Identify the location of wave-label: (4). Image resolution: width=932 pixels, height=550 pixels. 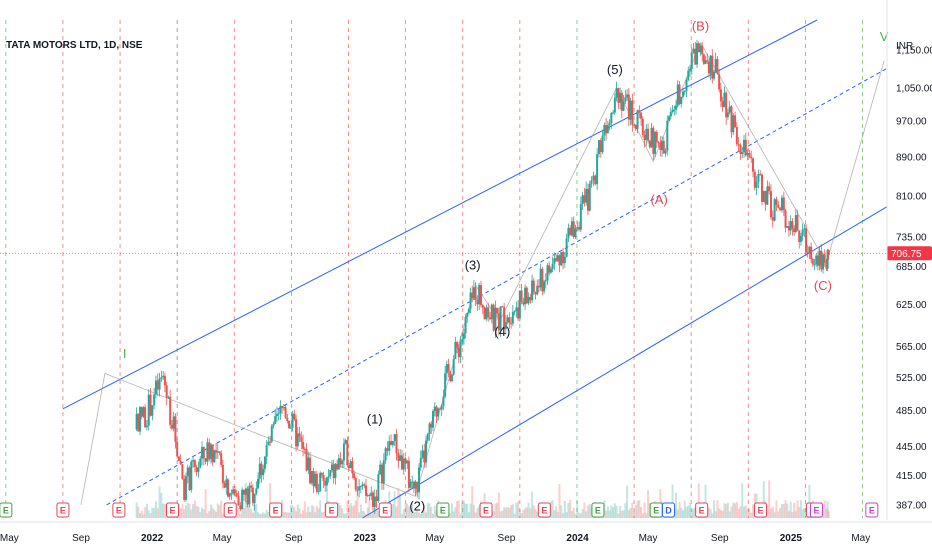
(502, 331).